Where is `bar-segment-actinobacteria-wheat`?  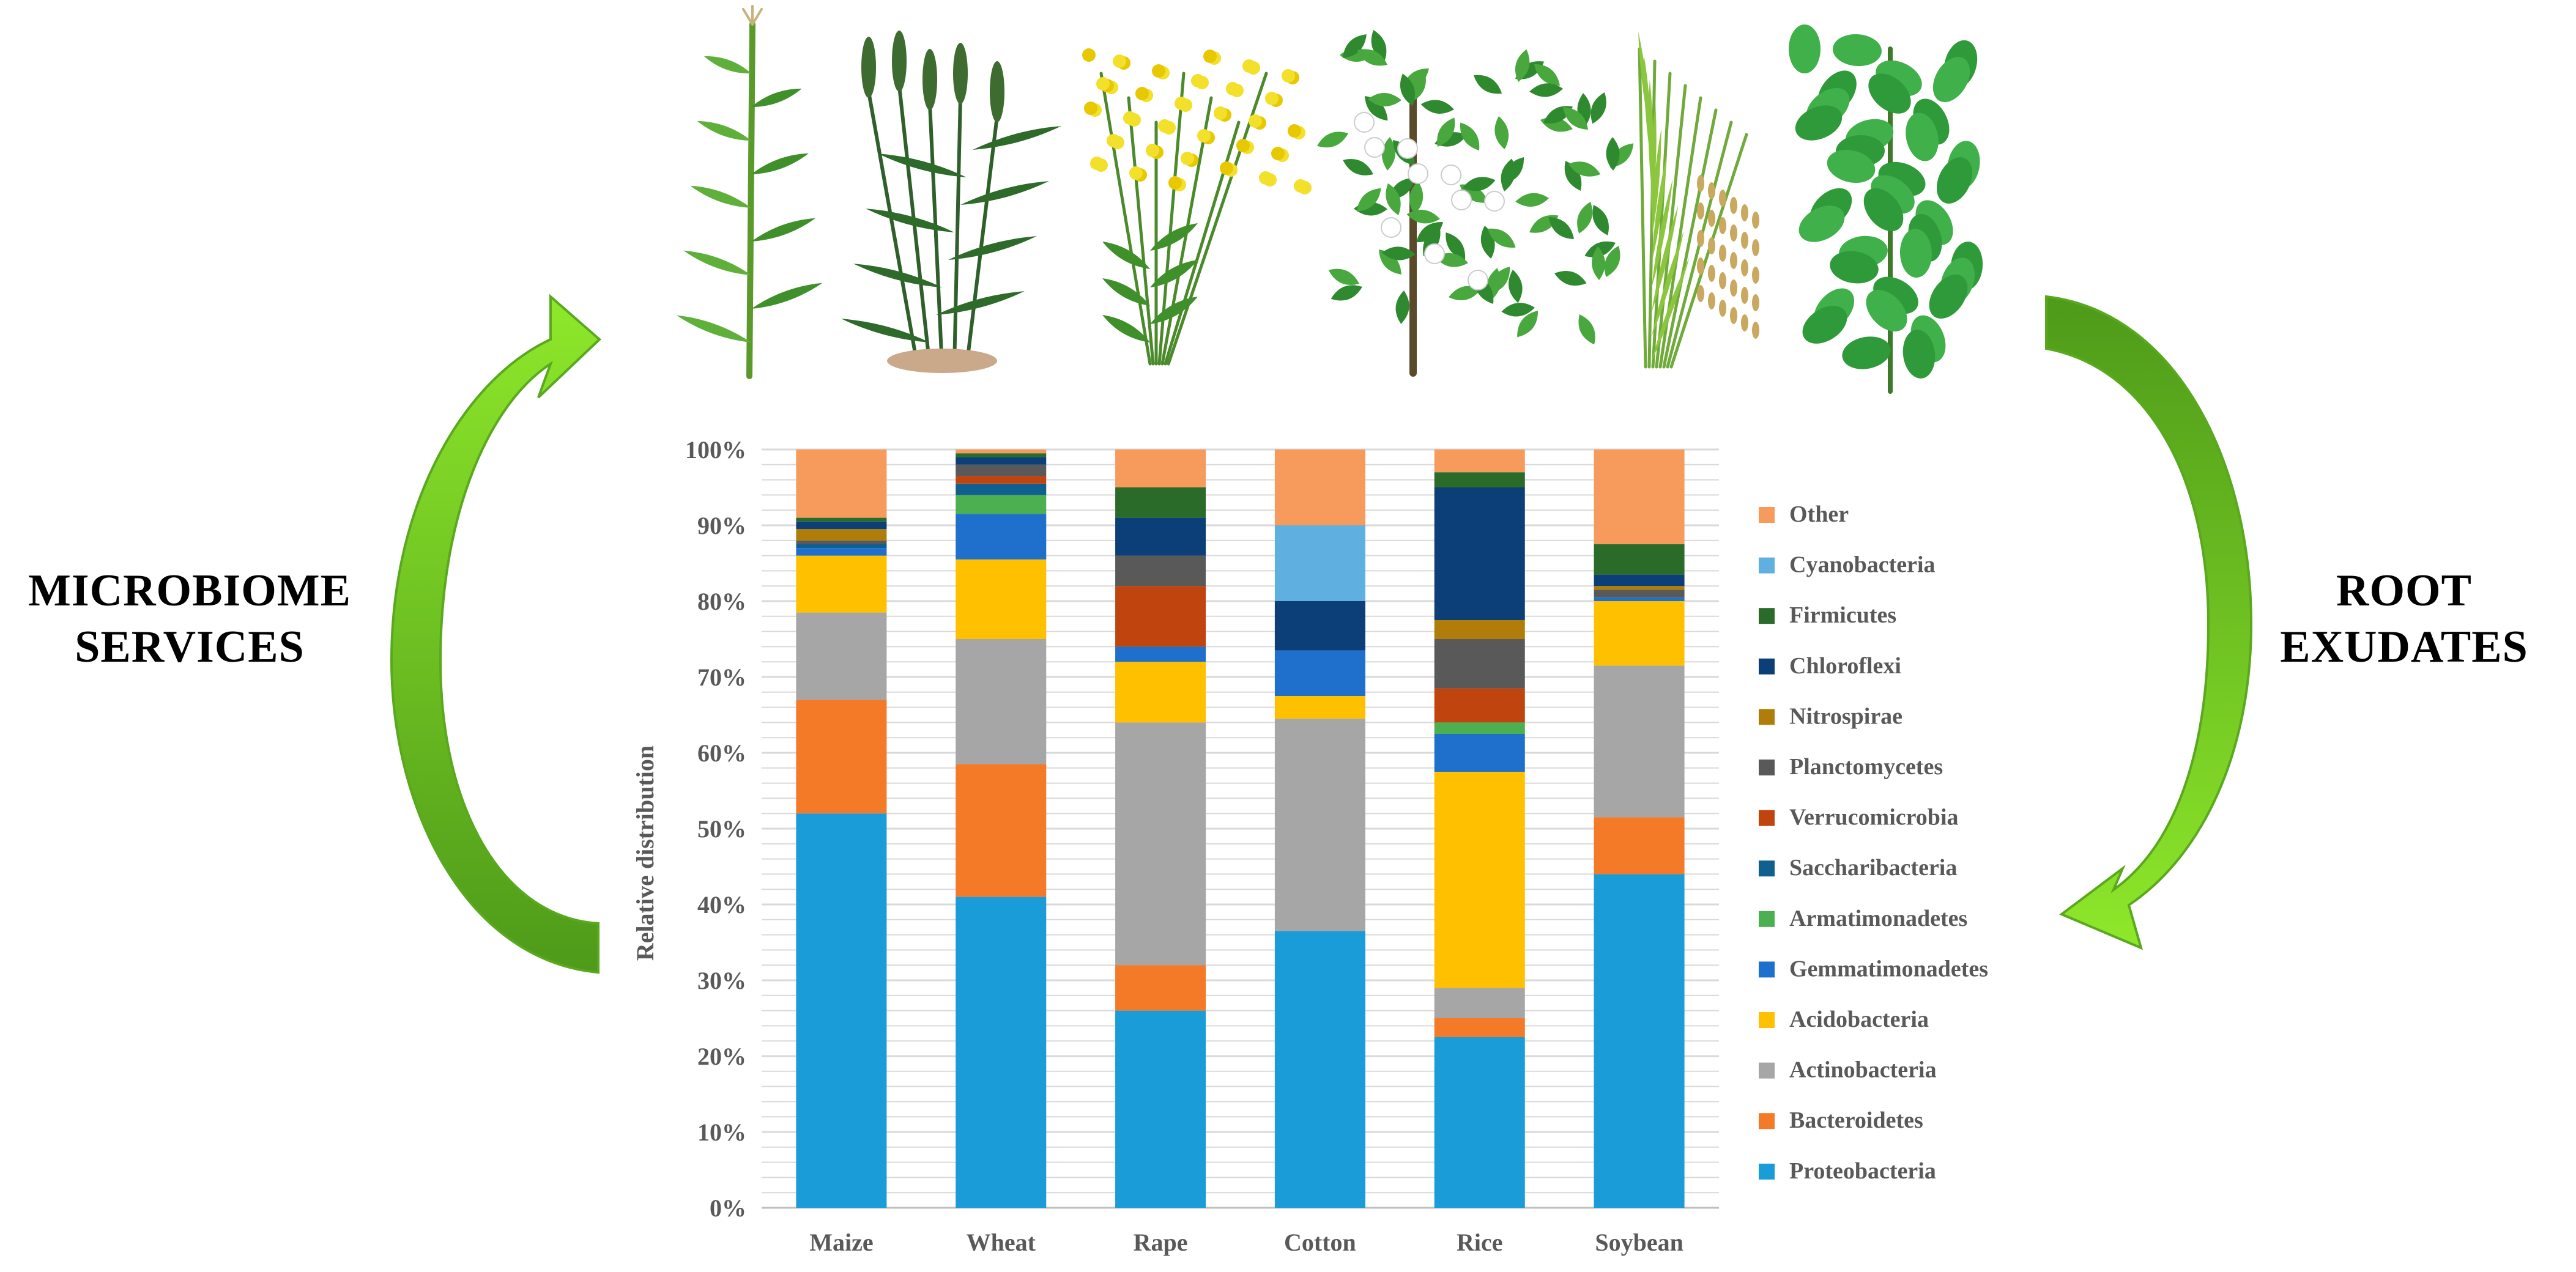 bar-segment-actinobacteria-wheat is located at coordinates (1001, 702).